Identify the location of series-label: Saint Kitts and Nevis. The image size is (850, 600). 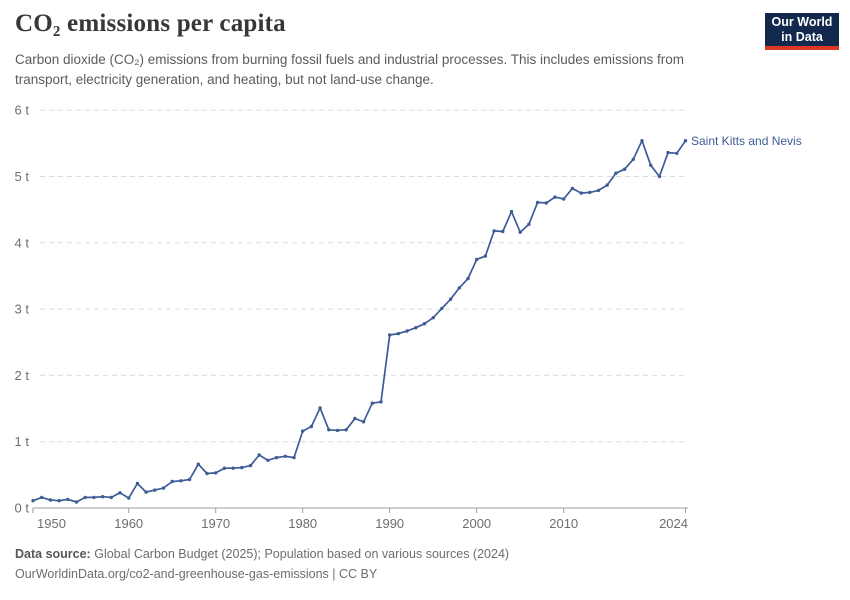
(746, 141).